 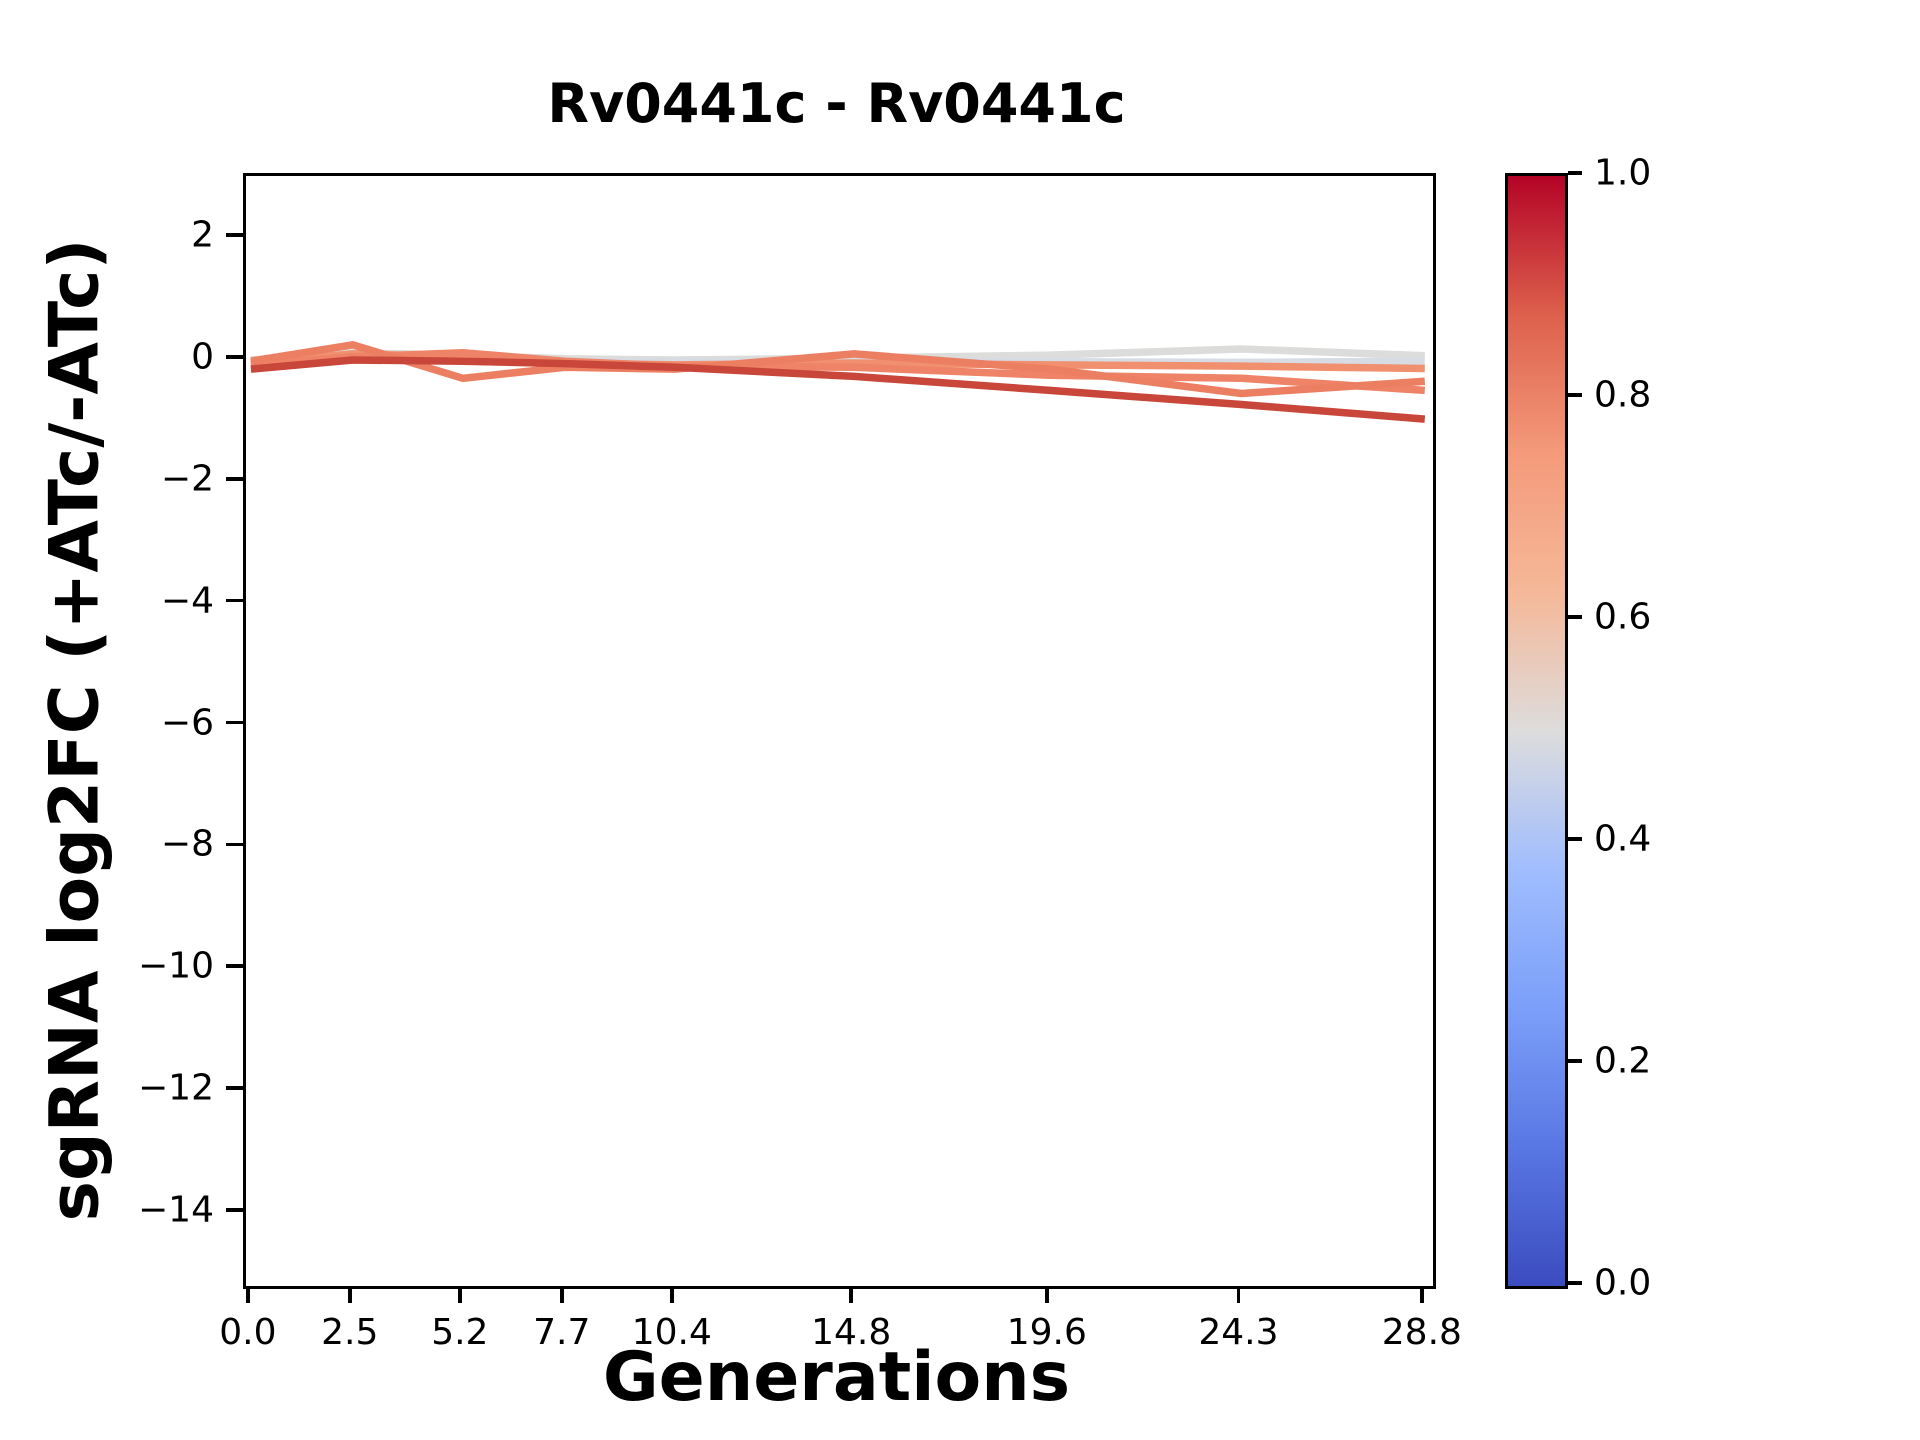 What do you see at coordinates (176, 1088) in the screenshot?
I see `y-tick-label: −12` at bounding box center [176, 1088].